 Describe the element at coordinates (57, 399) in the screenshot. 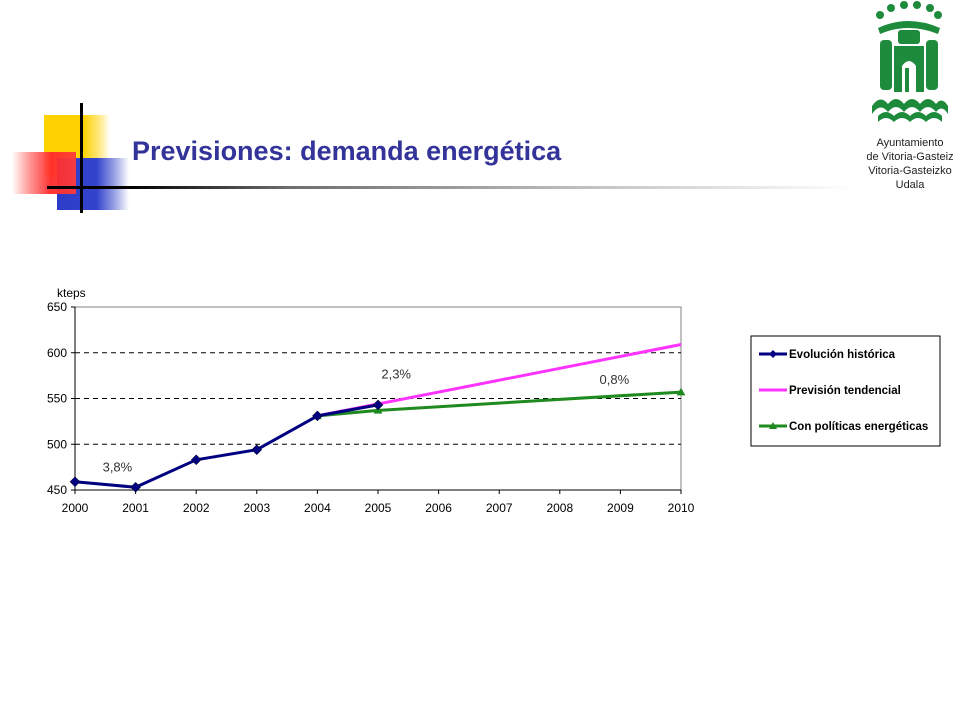

I see `y-tick-label: 550` at that location.